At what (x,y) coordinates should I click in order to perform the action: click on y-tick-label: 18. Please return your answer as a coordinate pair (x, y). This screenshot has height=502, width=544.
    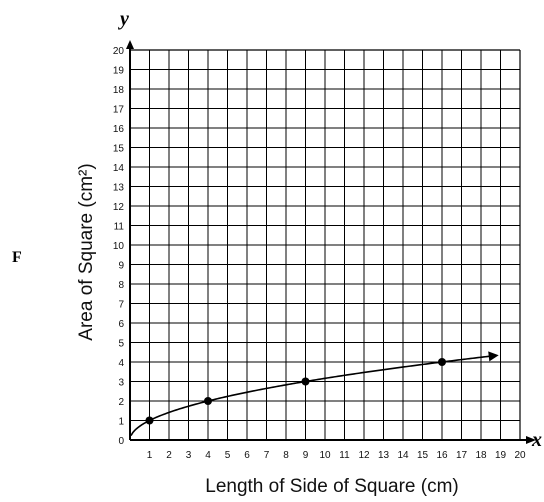
    Looking at the image, I should click on (119, 90).